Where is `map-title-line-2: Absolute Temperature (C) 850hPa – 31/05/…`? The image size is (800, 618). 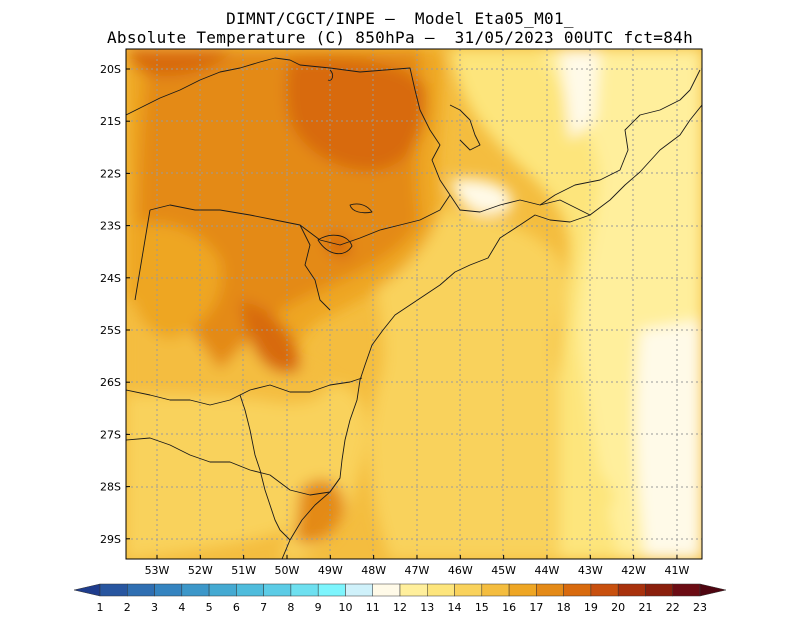 map-title-line-2: Absolute Temperature (C) 850hPa – 31/05/… is located at coordinates (400, 37).